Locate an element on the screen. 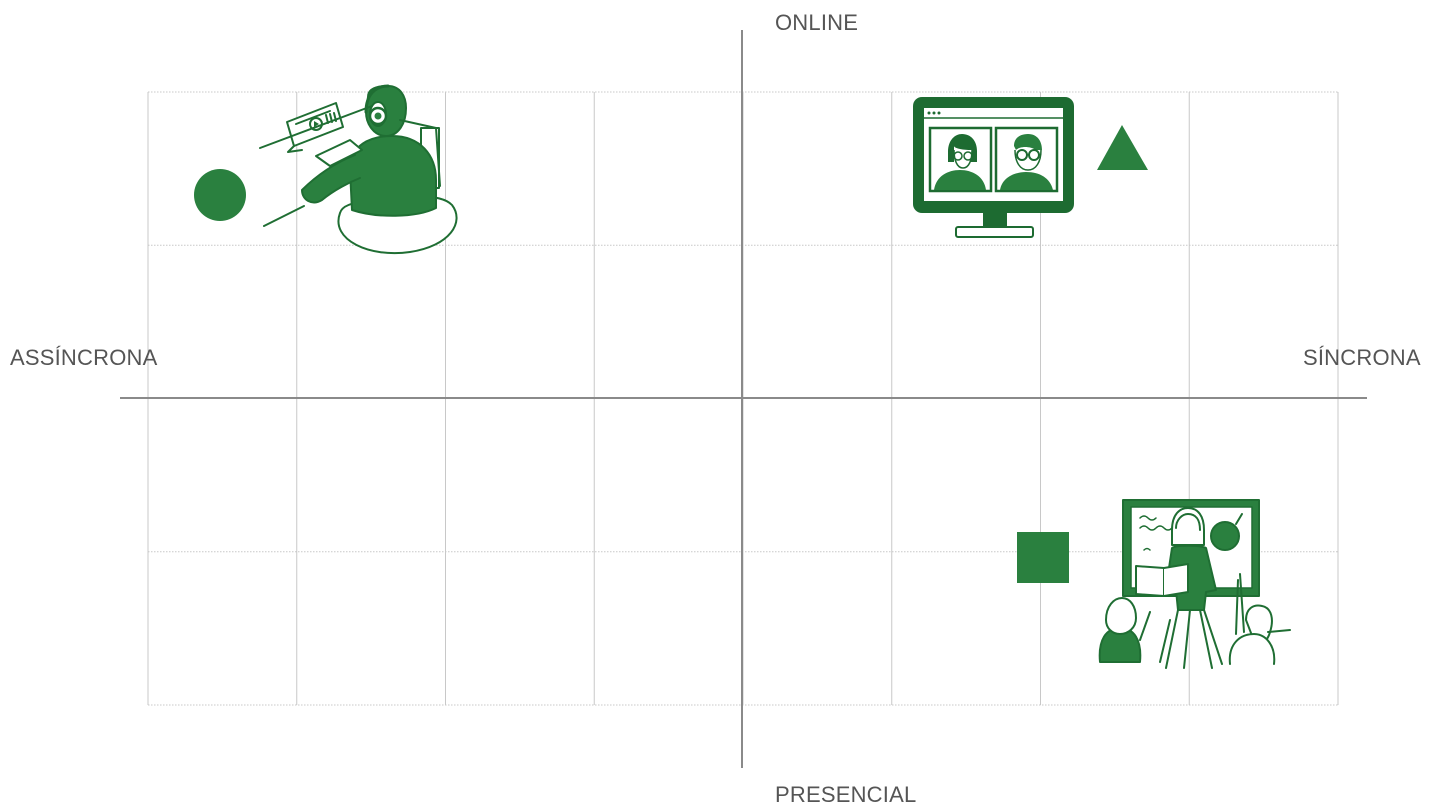 This screenshot has width=1431, height=810. triangle-marker is located at coordinates (1122, 147).